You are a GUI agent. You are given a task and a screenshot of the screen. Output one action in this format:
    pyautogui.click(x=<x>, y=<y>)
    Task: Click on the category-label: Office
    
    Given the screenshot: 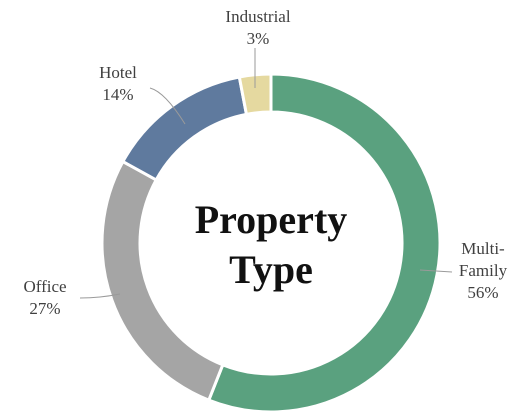 What is the action you would take?
    pyautogui.click(x=45, y=286)
    